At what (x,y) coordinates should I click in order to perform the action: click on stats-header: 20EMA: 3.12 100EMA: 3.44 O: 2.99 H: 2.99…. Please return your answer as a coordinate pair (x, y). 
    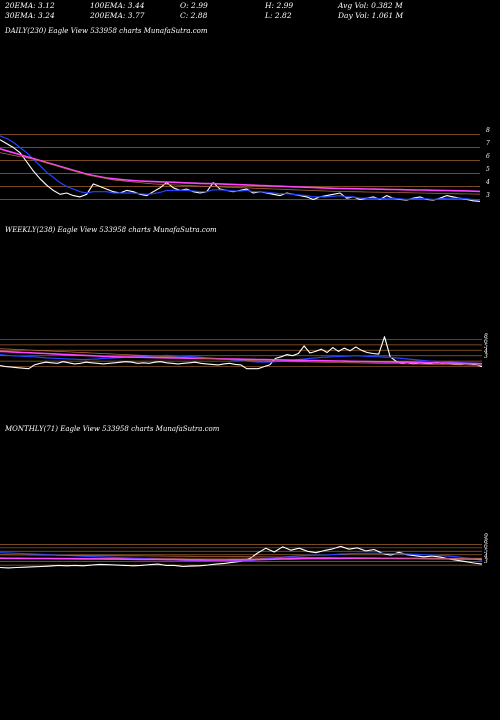
    Looking at the image, I should click on (250, 13).